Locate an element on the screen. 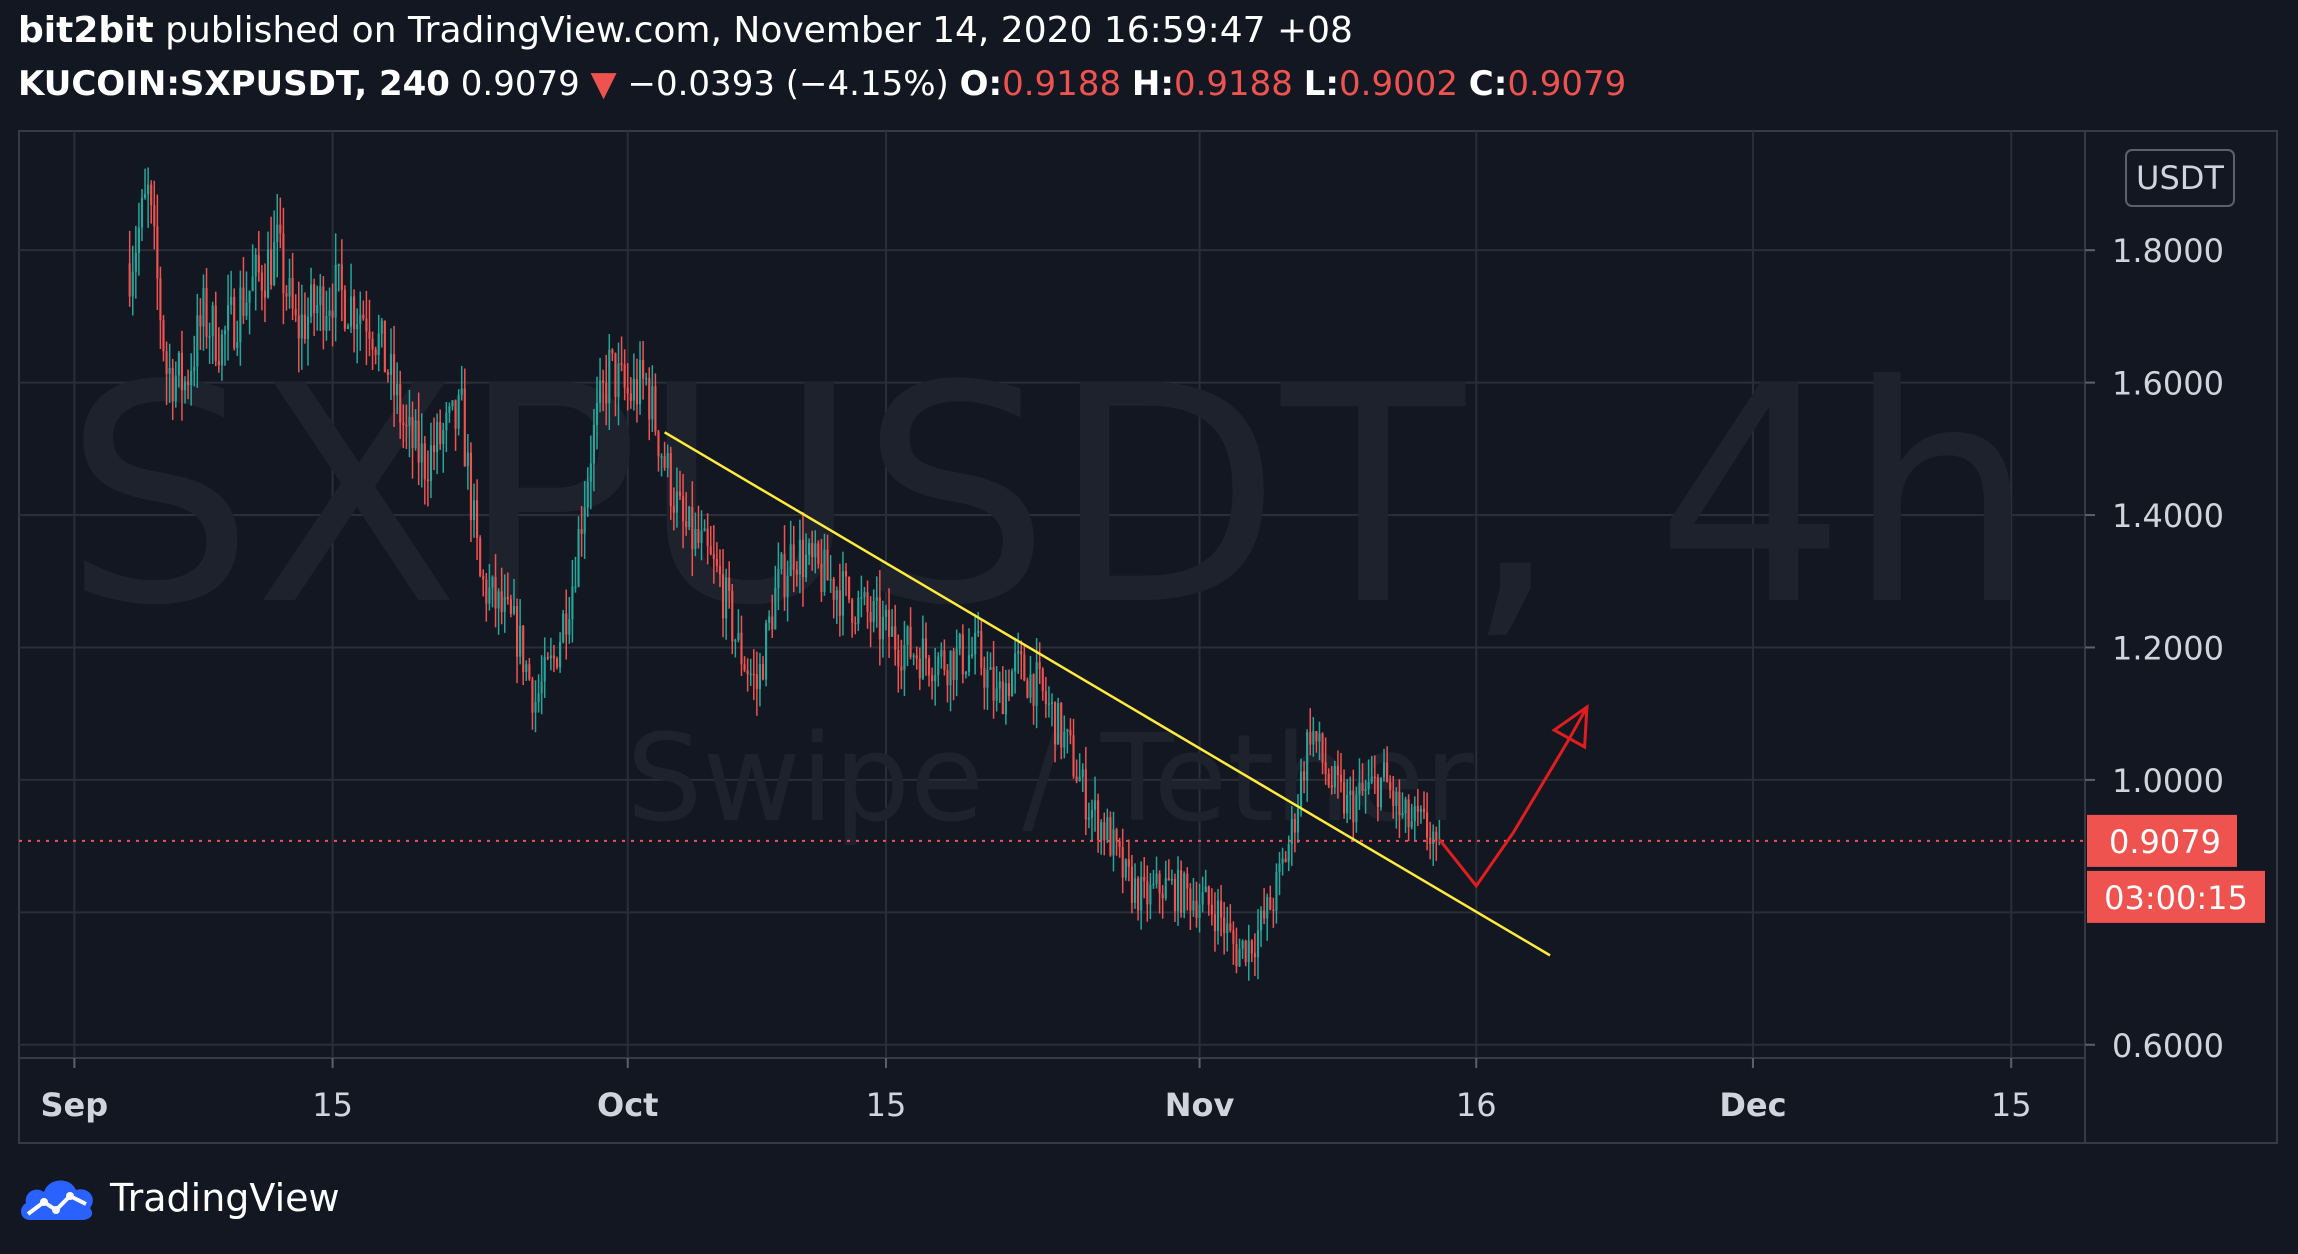  tradingview-cloud-logo-icon is located at coordinates (58, 1198).